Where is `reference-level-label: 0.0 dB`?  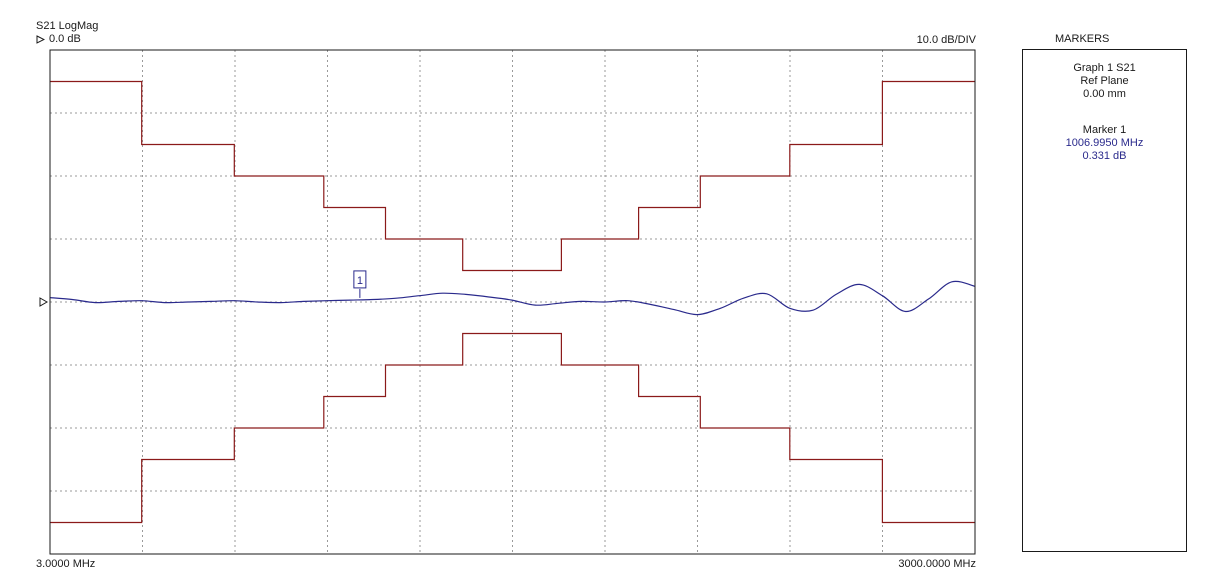
reference-level-label: 0.0 dB is located at coordinates (58, 39).